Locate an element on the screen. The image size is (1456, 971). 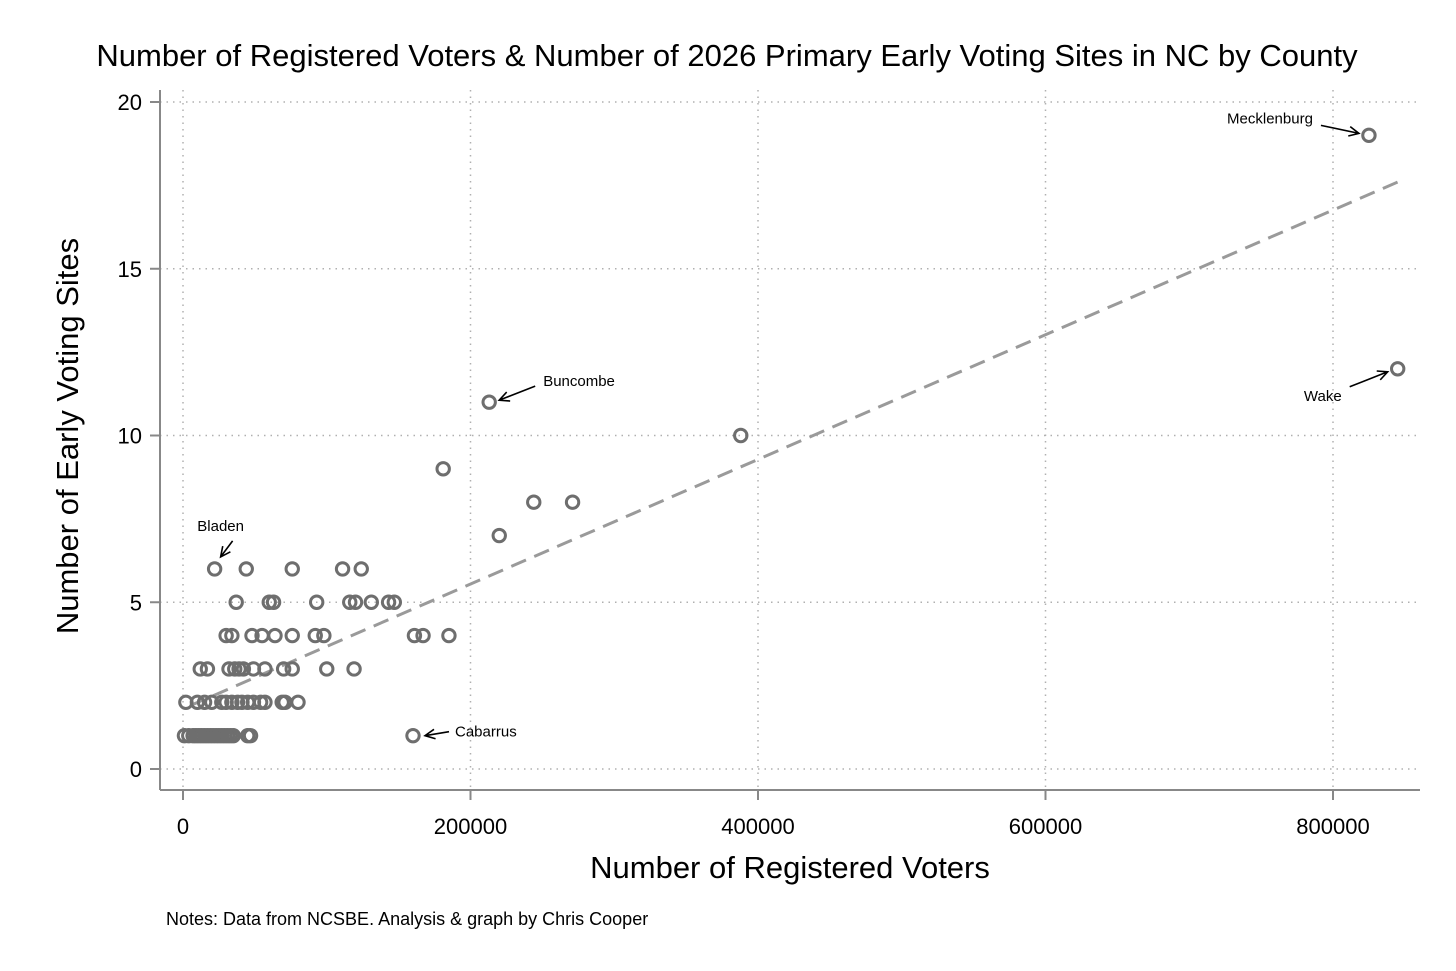
annotation-label: Wake is located at coordinates (1323, 396).